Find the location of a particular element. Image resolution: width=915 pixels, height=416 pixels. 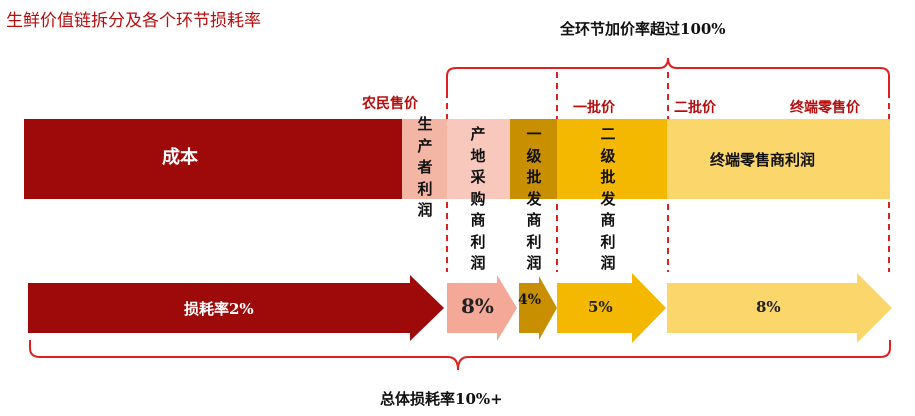

loss-first-label: 4% is located at coordinates (530, 300).